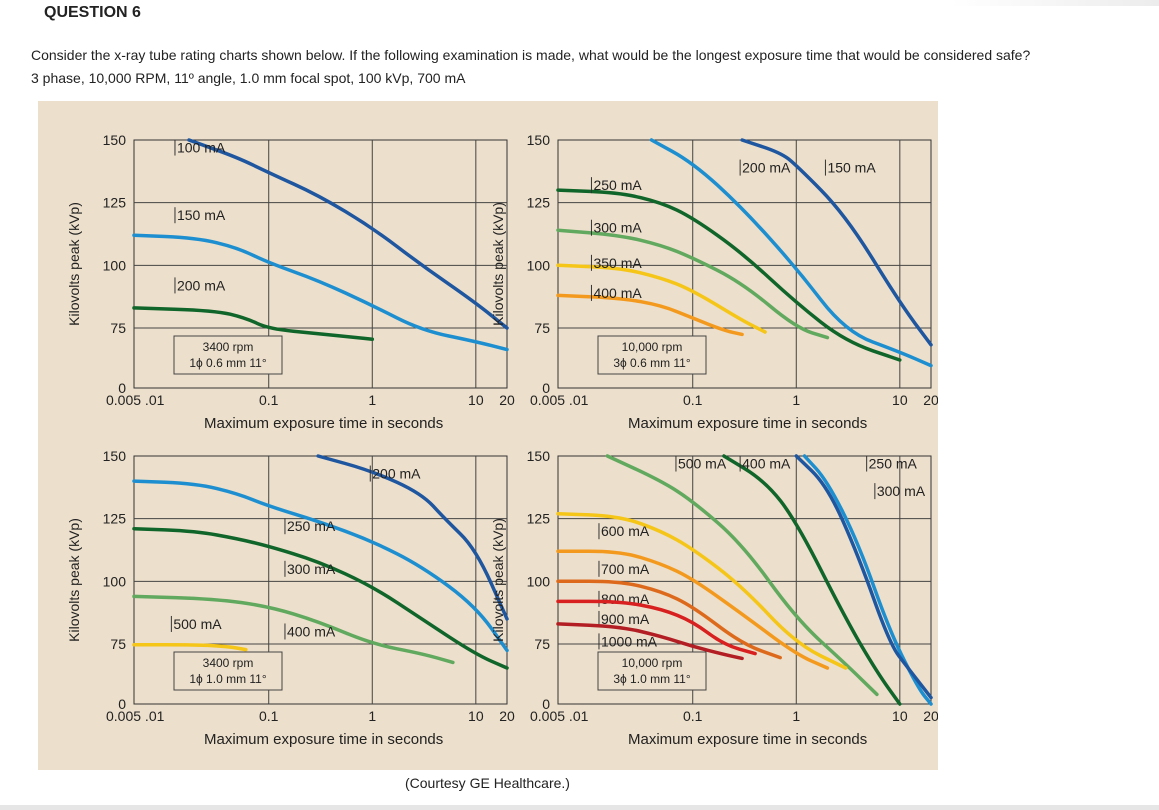 The width and height of the screenshot is (1159, 810). Describe the element at coordinates (228, 679) in the screenshot. I see `spec-box-focal: 1ϕ 1.0 mm 11°` at that location.